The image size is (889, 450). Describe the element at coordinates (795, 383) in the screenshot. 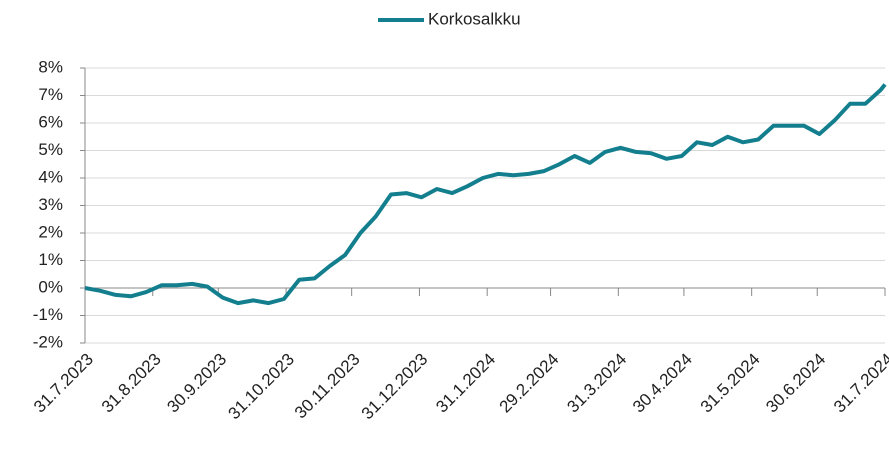

I see `x-tick-label: 30.6.2024` at that location.